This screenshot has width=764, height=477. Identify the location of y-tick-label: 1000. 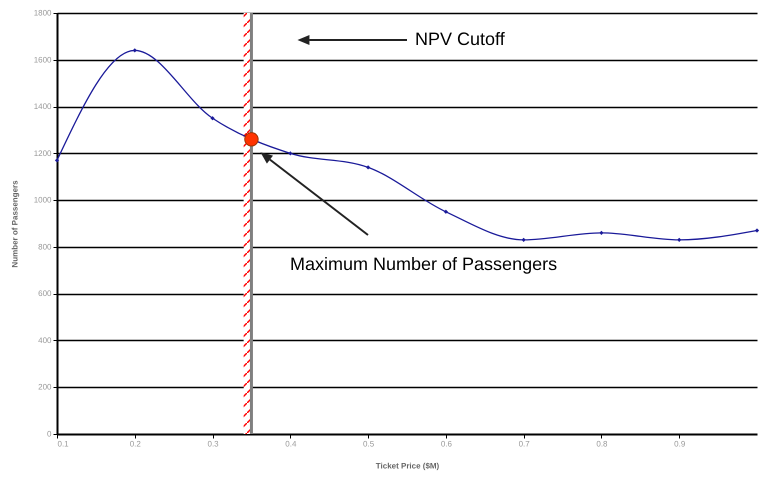
(43, 200).